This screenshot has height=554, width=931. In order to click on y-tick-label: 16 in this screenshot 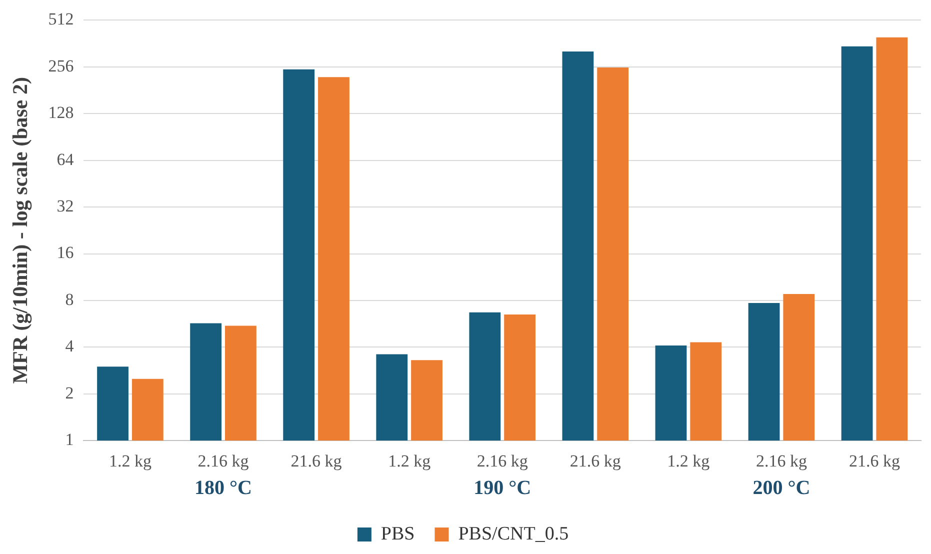, I will do `click(65, 252)`.